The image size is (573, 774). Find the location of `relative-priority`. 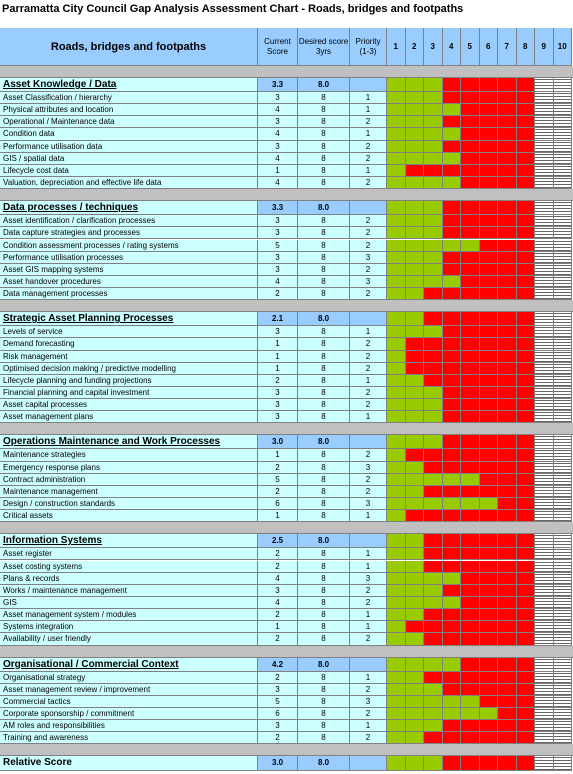

relative-priority is located at coordinates (368, 764).